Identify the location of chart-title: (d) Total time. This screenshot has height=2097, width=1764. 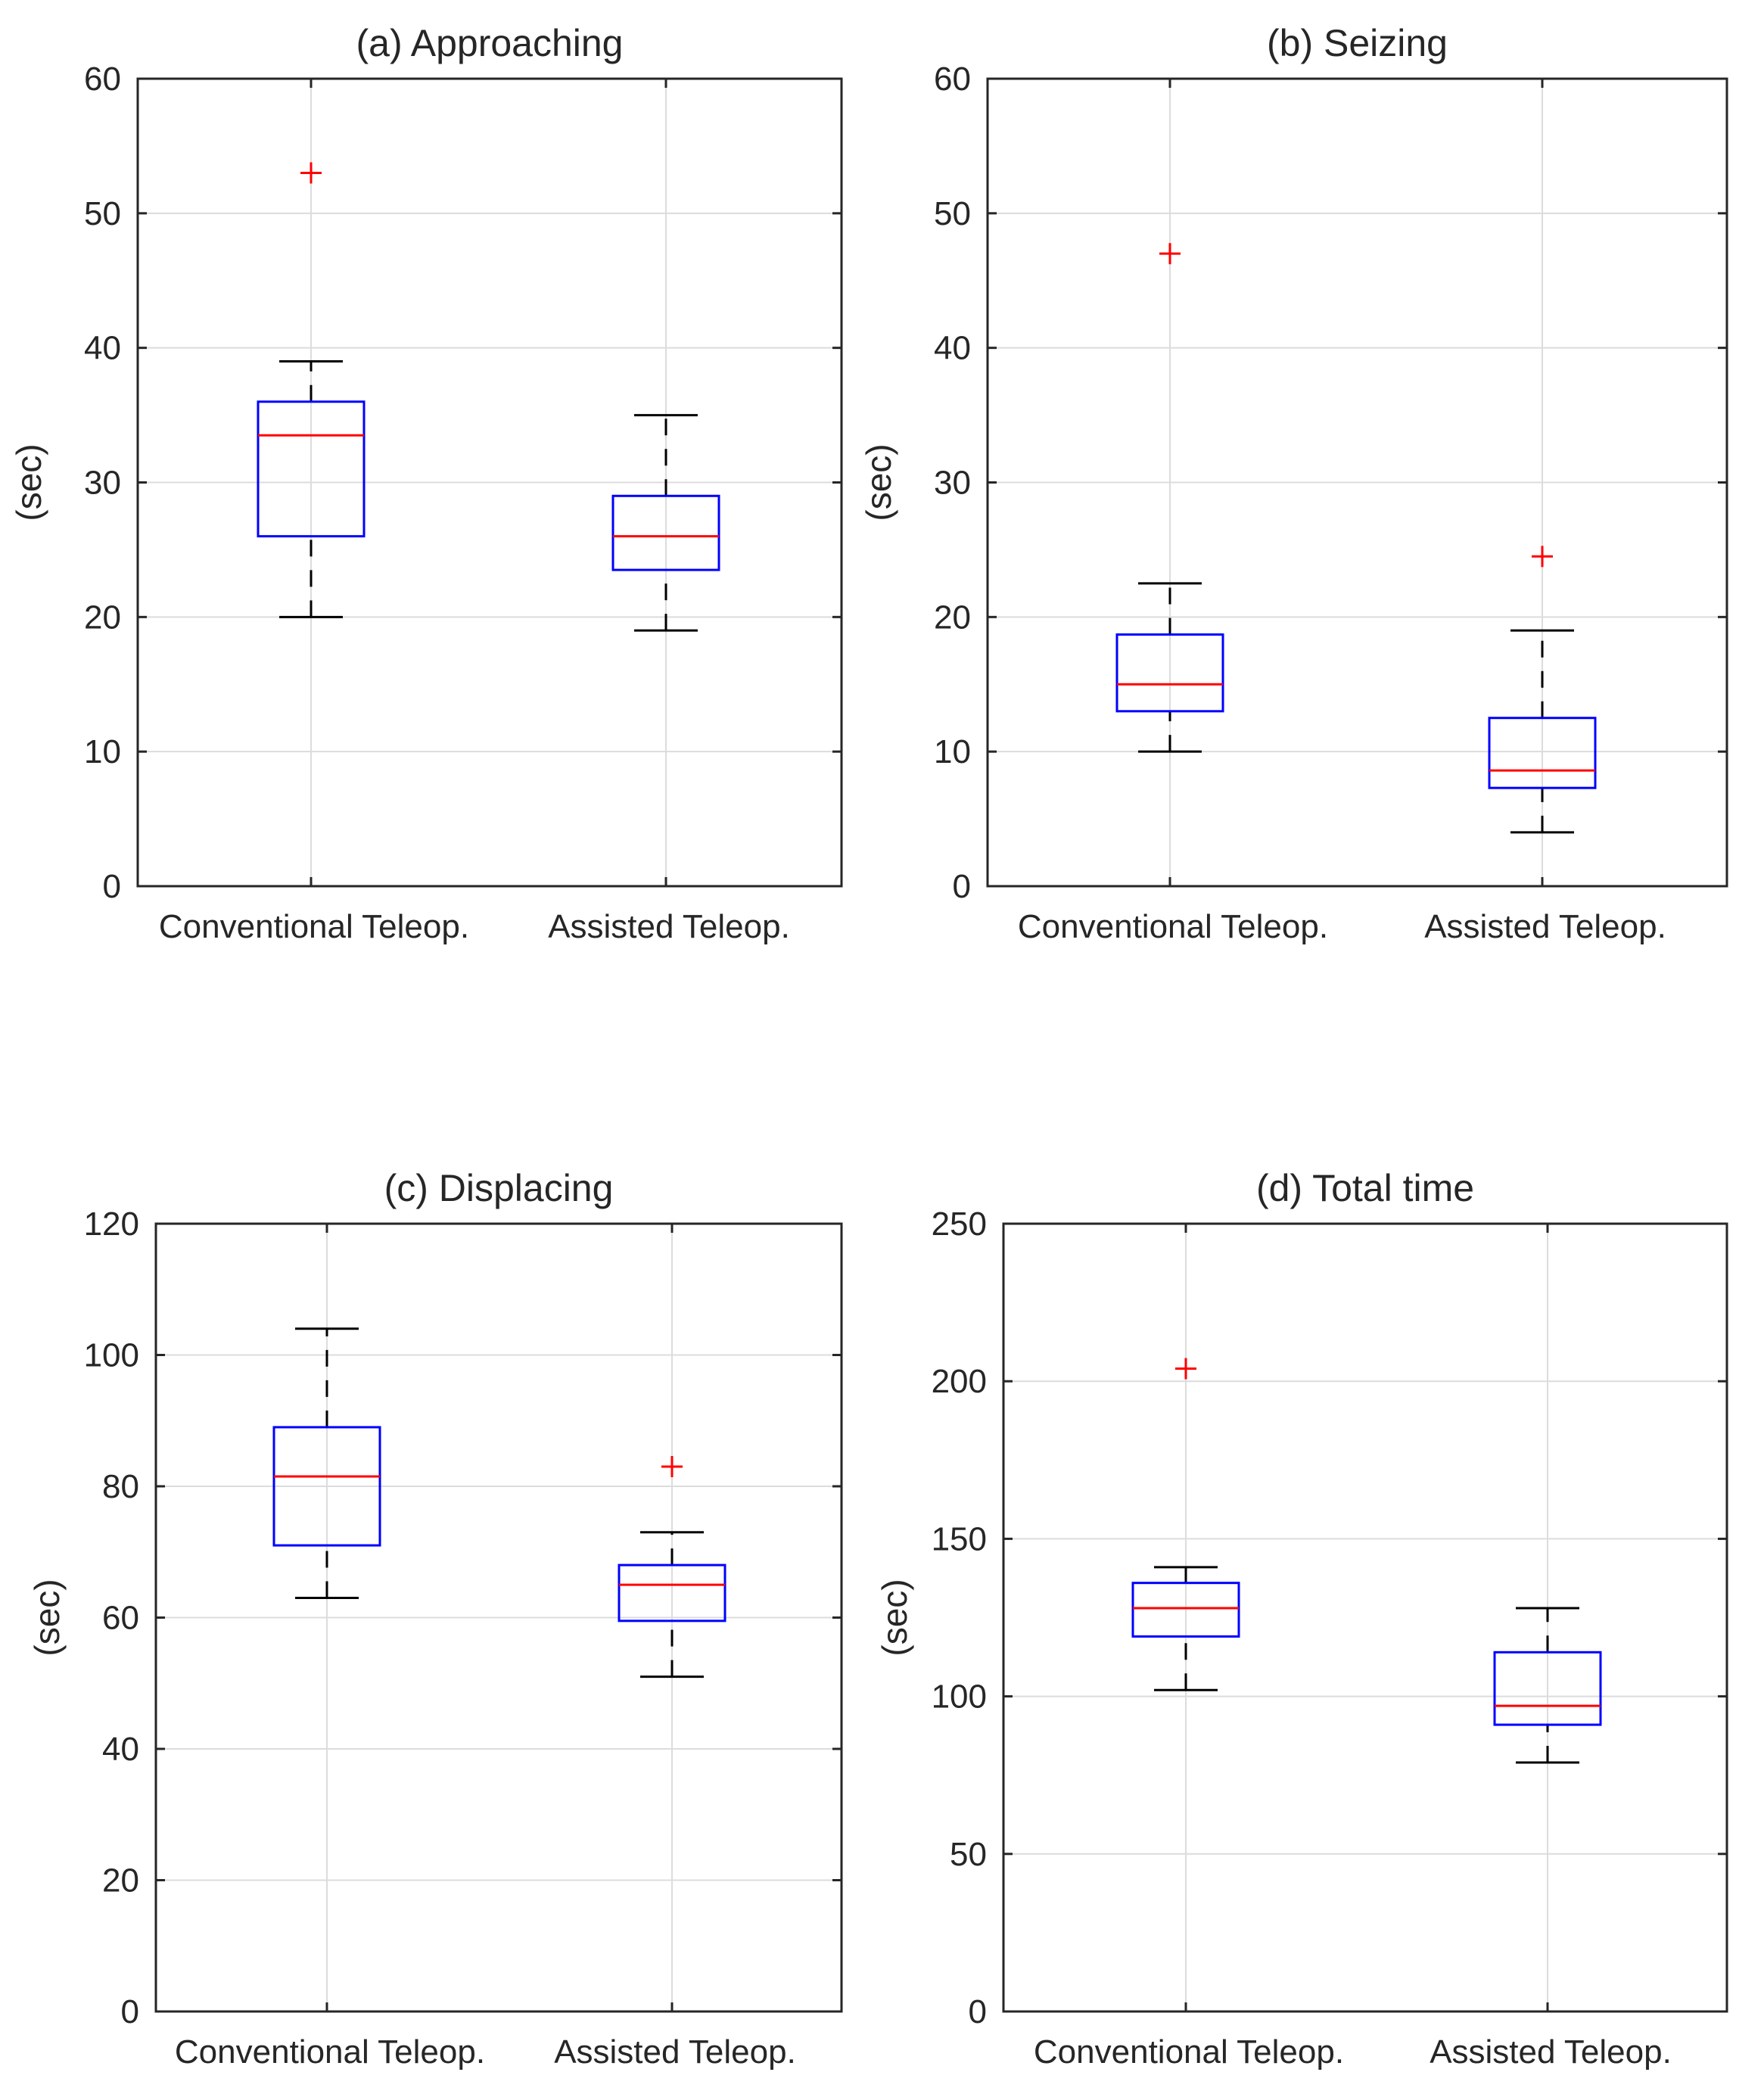
(1365, 1188).